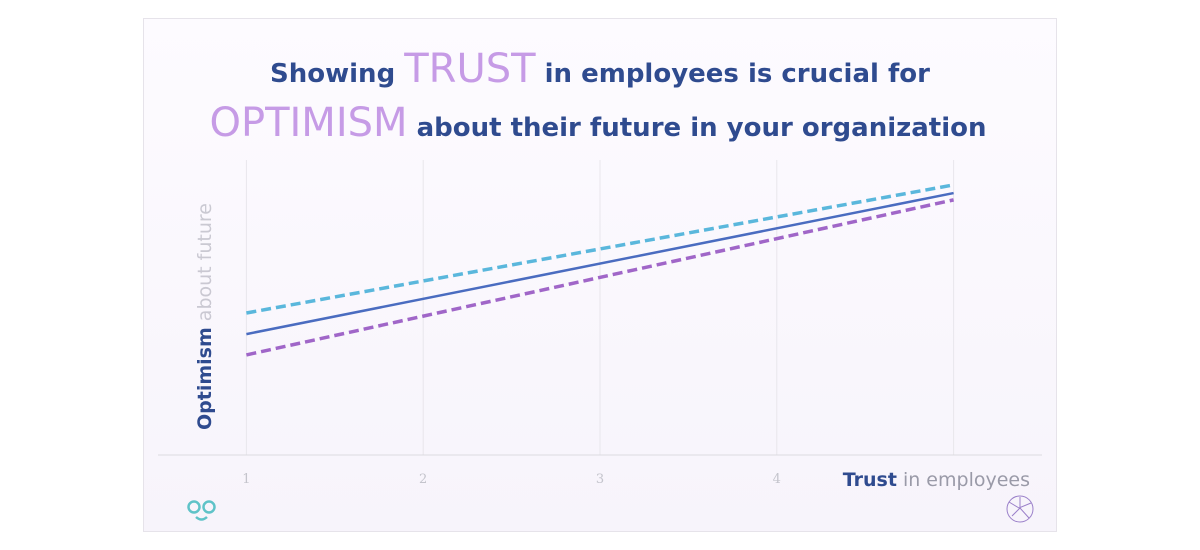 The width and height of the screenshot is (1200, 550). Describe the element at coordinates (337, 74) in the screenshot. I see `title-part: Showing` at that location.